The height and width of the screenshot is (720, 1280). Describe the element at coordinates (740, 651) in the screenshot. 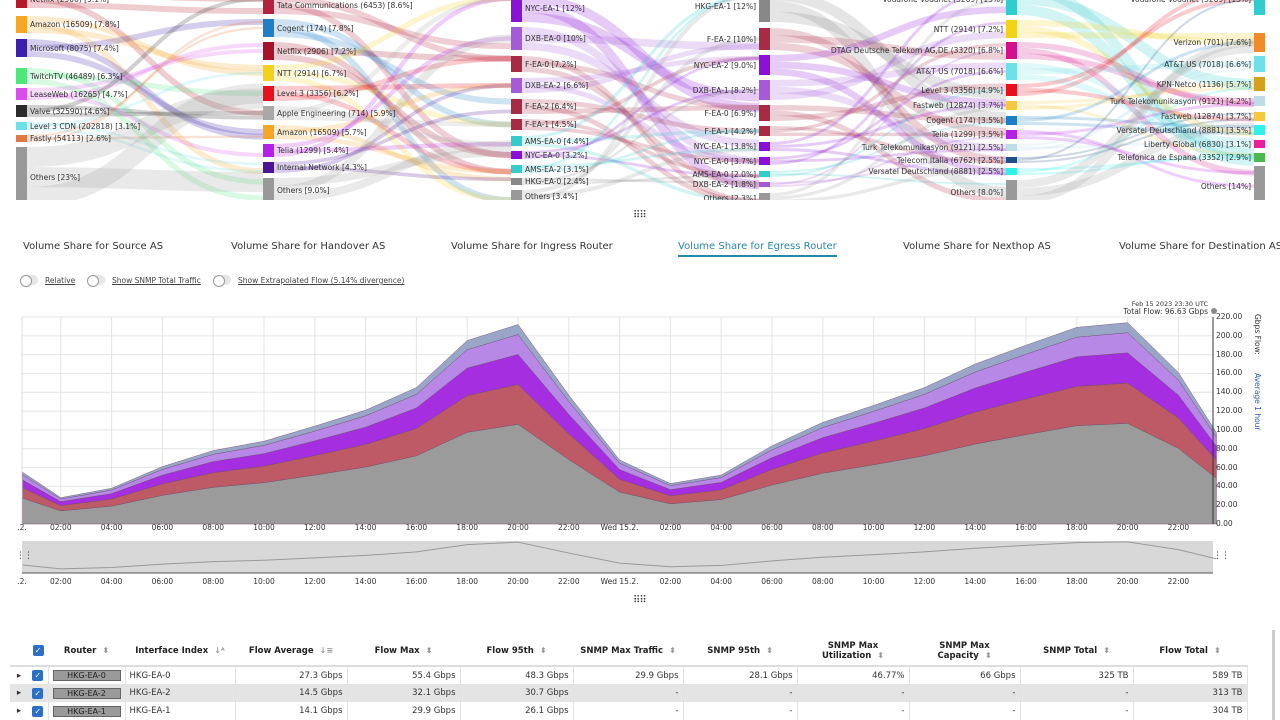

I see `column-header: SNMP 95th ⬍` at that location.